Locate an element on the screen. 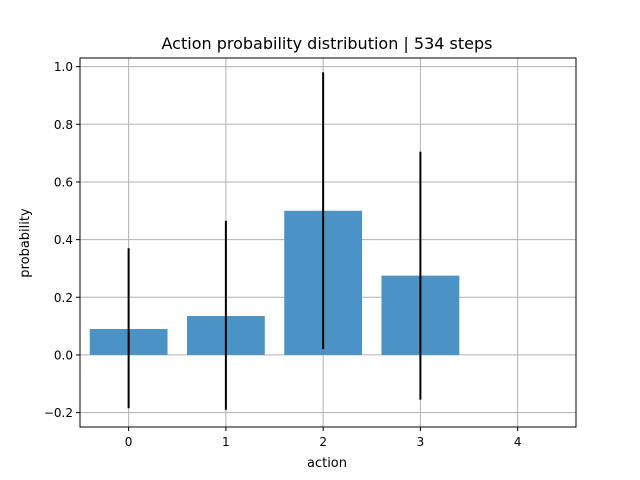 This screenshot has height=480, width=640. x-tick-label-3: 3 is located at coordinates (421, 442).